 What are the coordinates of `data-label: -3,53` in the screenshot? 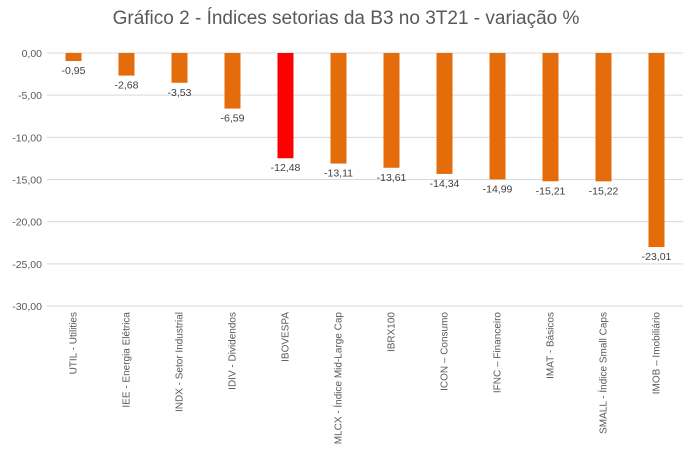 It's located at (180, 93).